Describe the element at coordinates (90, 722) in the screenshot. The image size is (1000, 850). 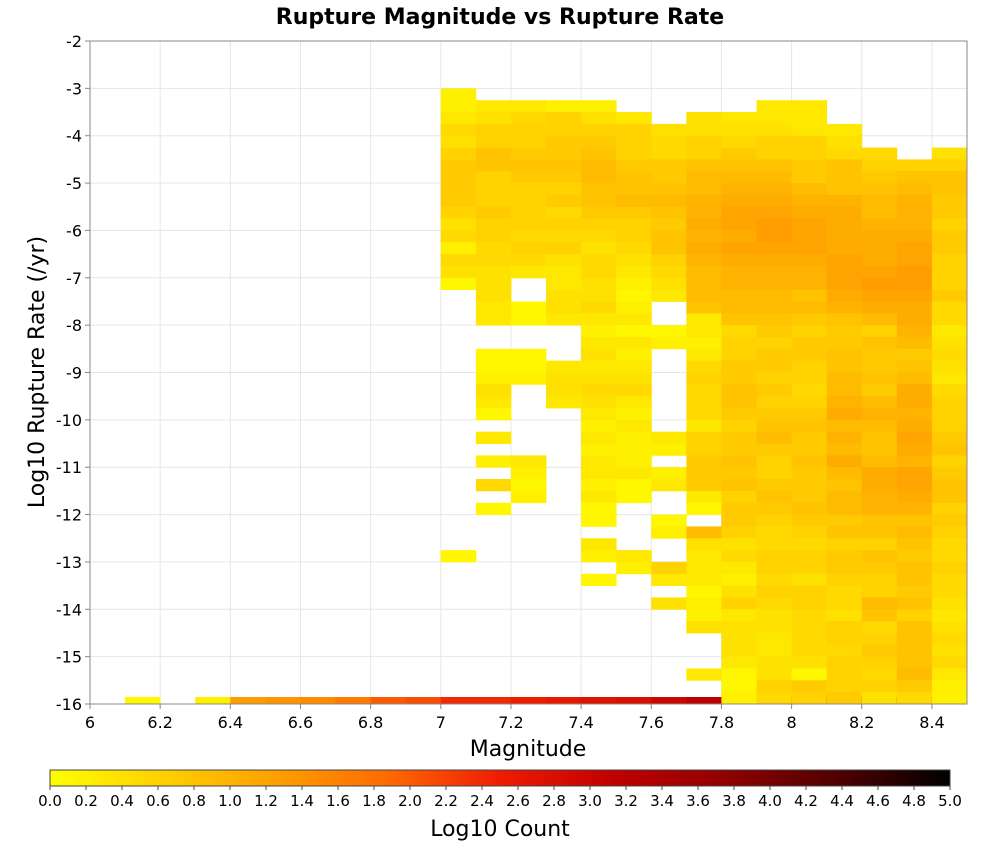
I see `x-tick-label: 6` at that location.